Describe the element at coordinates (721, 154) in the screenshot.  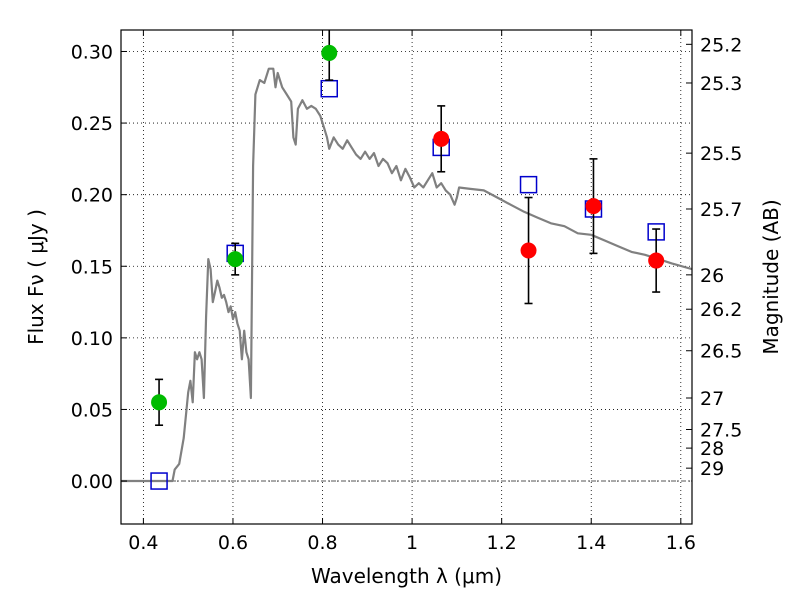
I see `y2-tick-label: 25.5` at that location.